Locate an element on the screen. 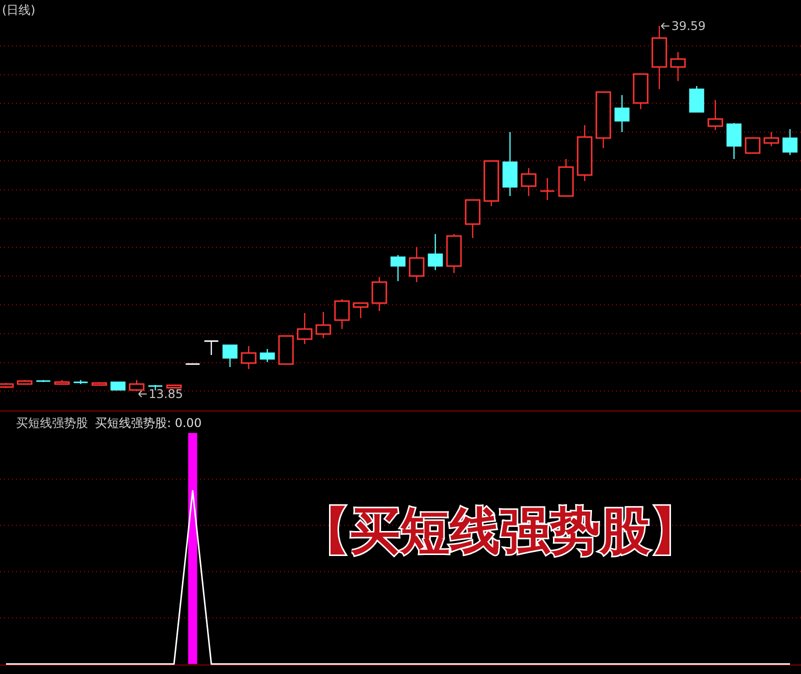  chart-title: 买短线强势股 is located at coordinates (52, 423).